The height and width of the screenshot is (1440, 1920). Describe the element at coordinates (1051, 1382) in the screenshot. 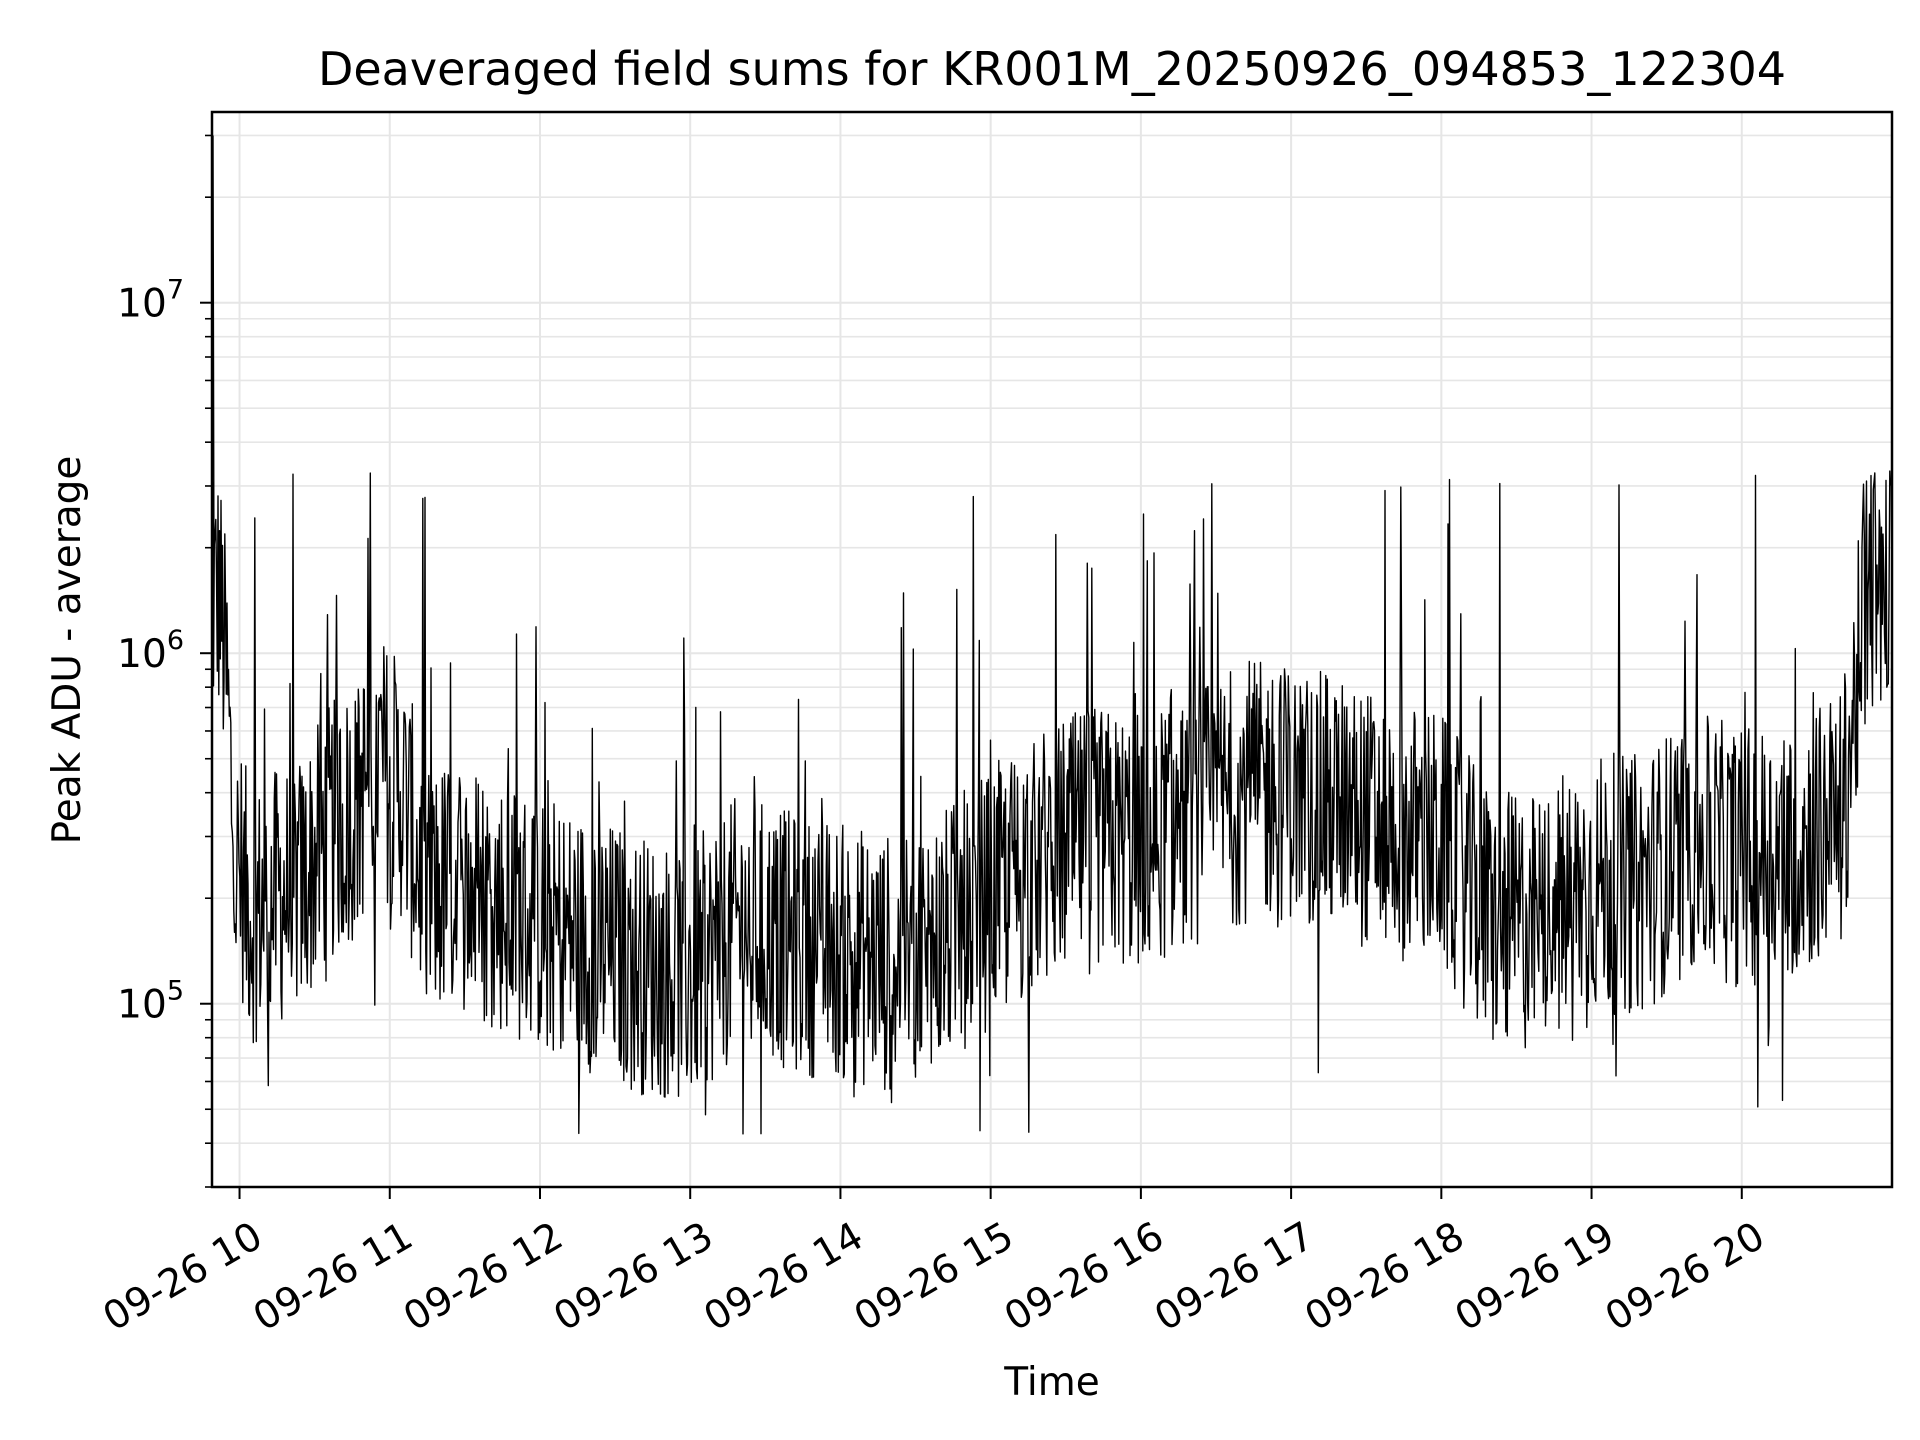

I see `x-axis-label: Time` at that location.